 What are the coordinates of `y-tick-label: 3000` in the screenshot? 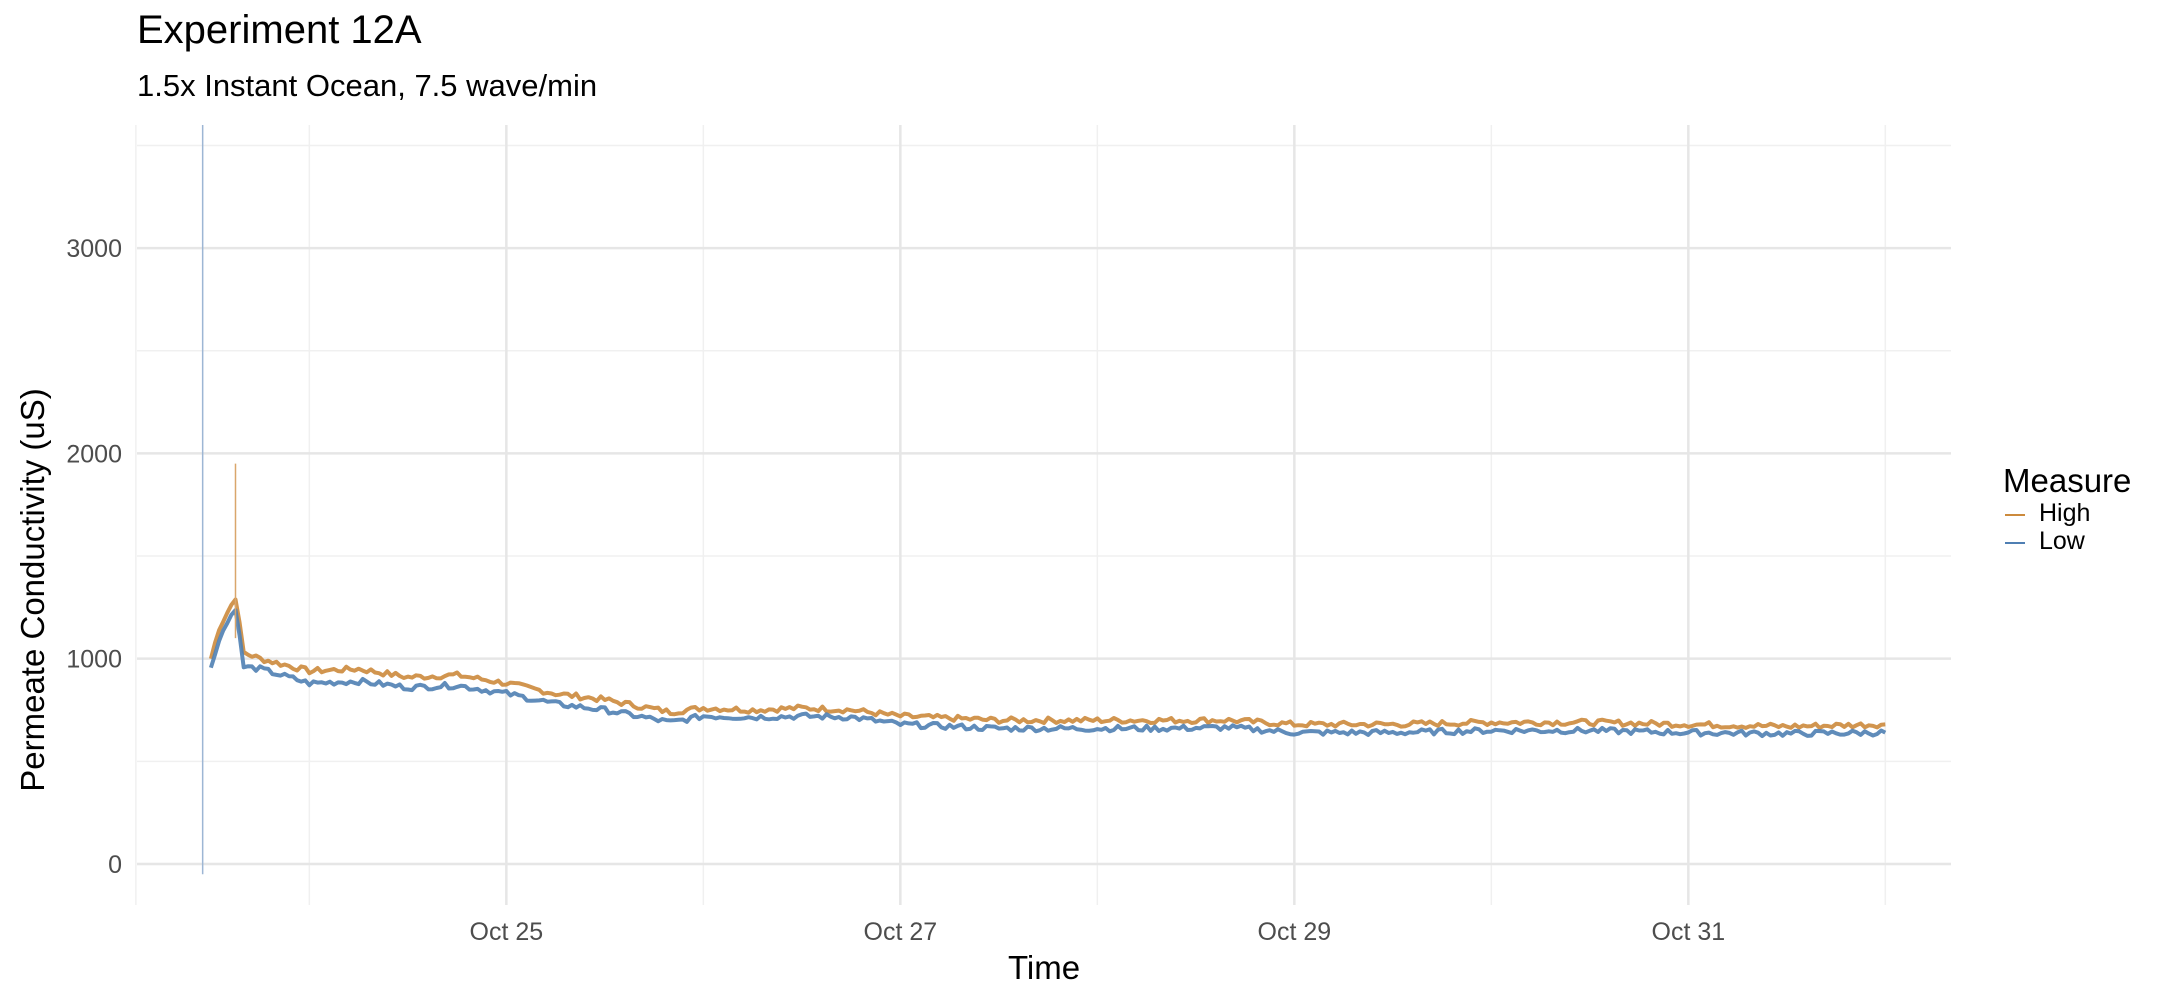 It's located at (94, 249).